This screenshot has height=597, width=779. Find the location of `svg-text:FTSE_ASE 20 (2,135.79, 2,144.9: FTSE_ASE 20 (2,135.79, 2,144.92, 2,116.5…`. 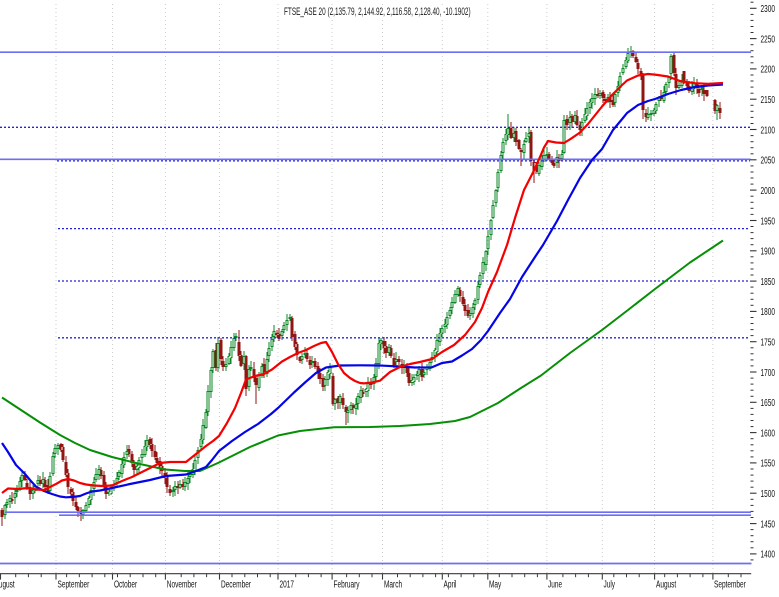

svg-text:FTSE_ASE 20 (2,135.79, 2,144.9: FTSE_ASE 20 (2,135.79, 2,144.92, 2,116.5… is located at coordinates (377, 11).